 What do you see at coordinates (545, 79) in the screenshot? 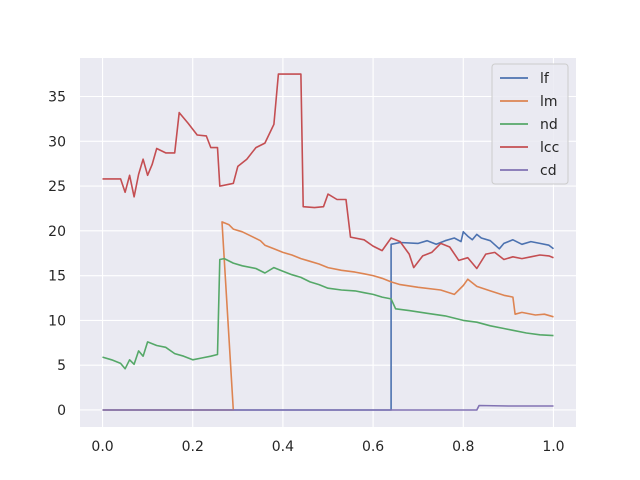
I see `legend-label-lf: lf` at bounding box center [545, 79].